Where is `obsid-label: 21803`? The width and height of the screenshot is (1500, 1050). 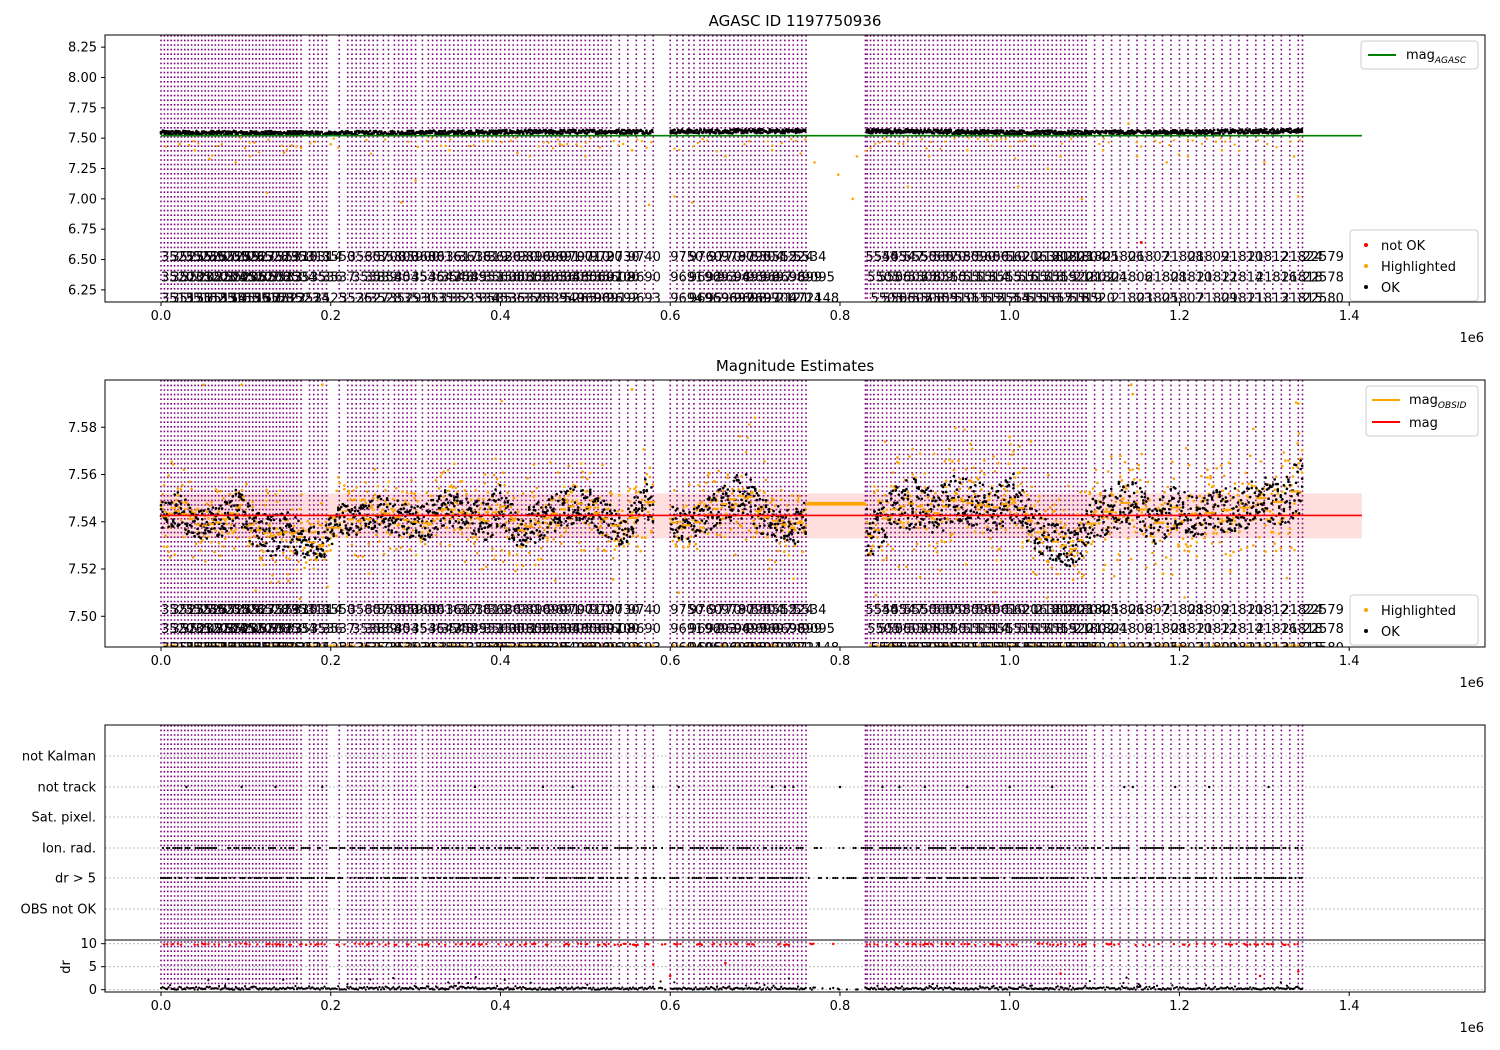
obsid-label: 21803 is located at coordinates (1132, 298).